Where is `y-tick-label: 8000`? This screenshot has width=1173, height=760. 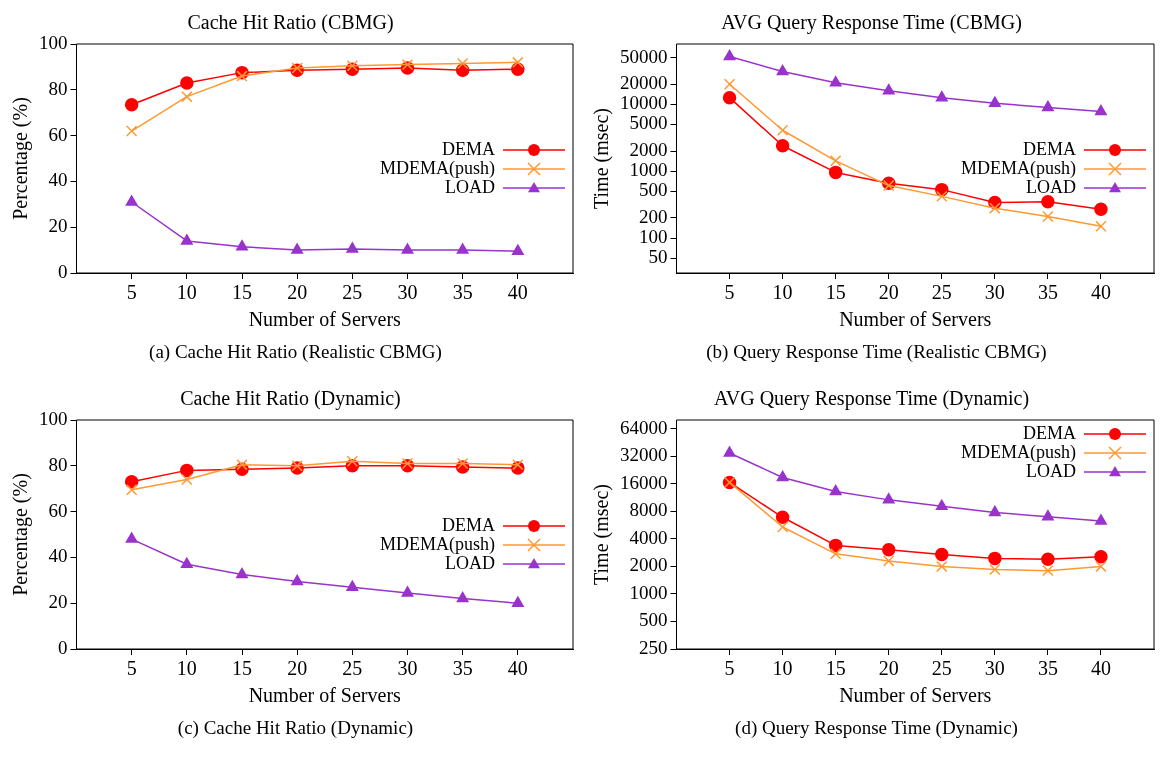 y-tick-label: 8000 is located at coordinates (648, 510).